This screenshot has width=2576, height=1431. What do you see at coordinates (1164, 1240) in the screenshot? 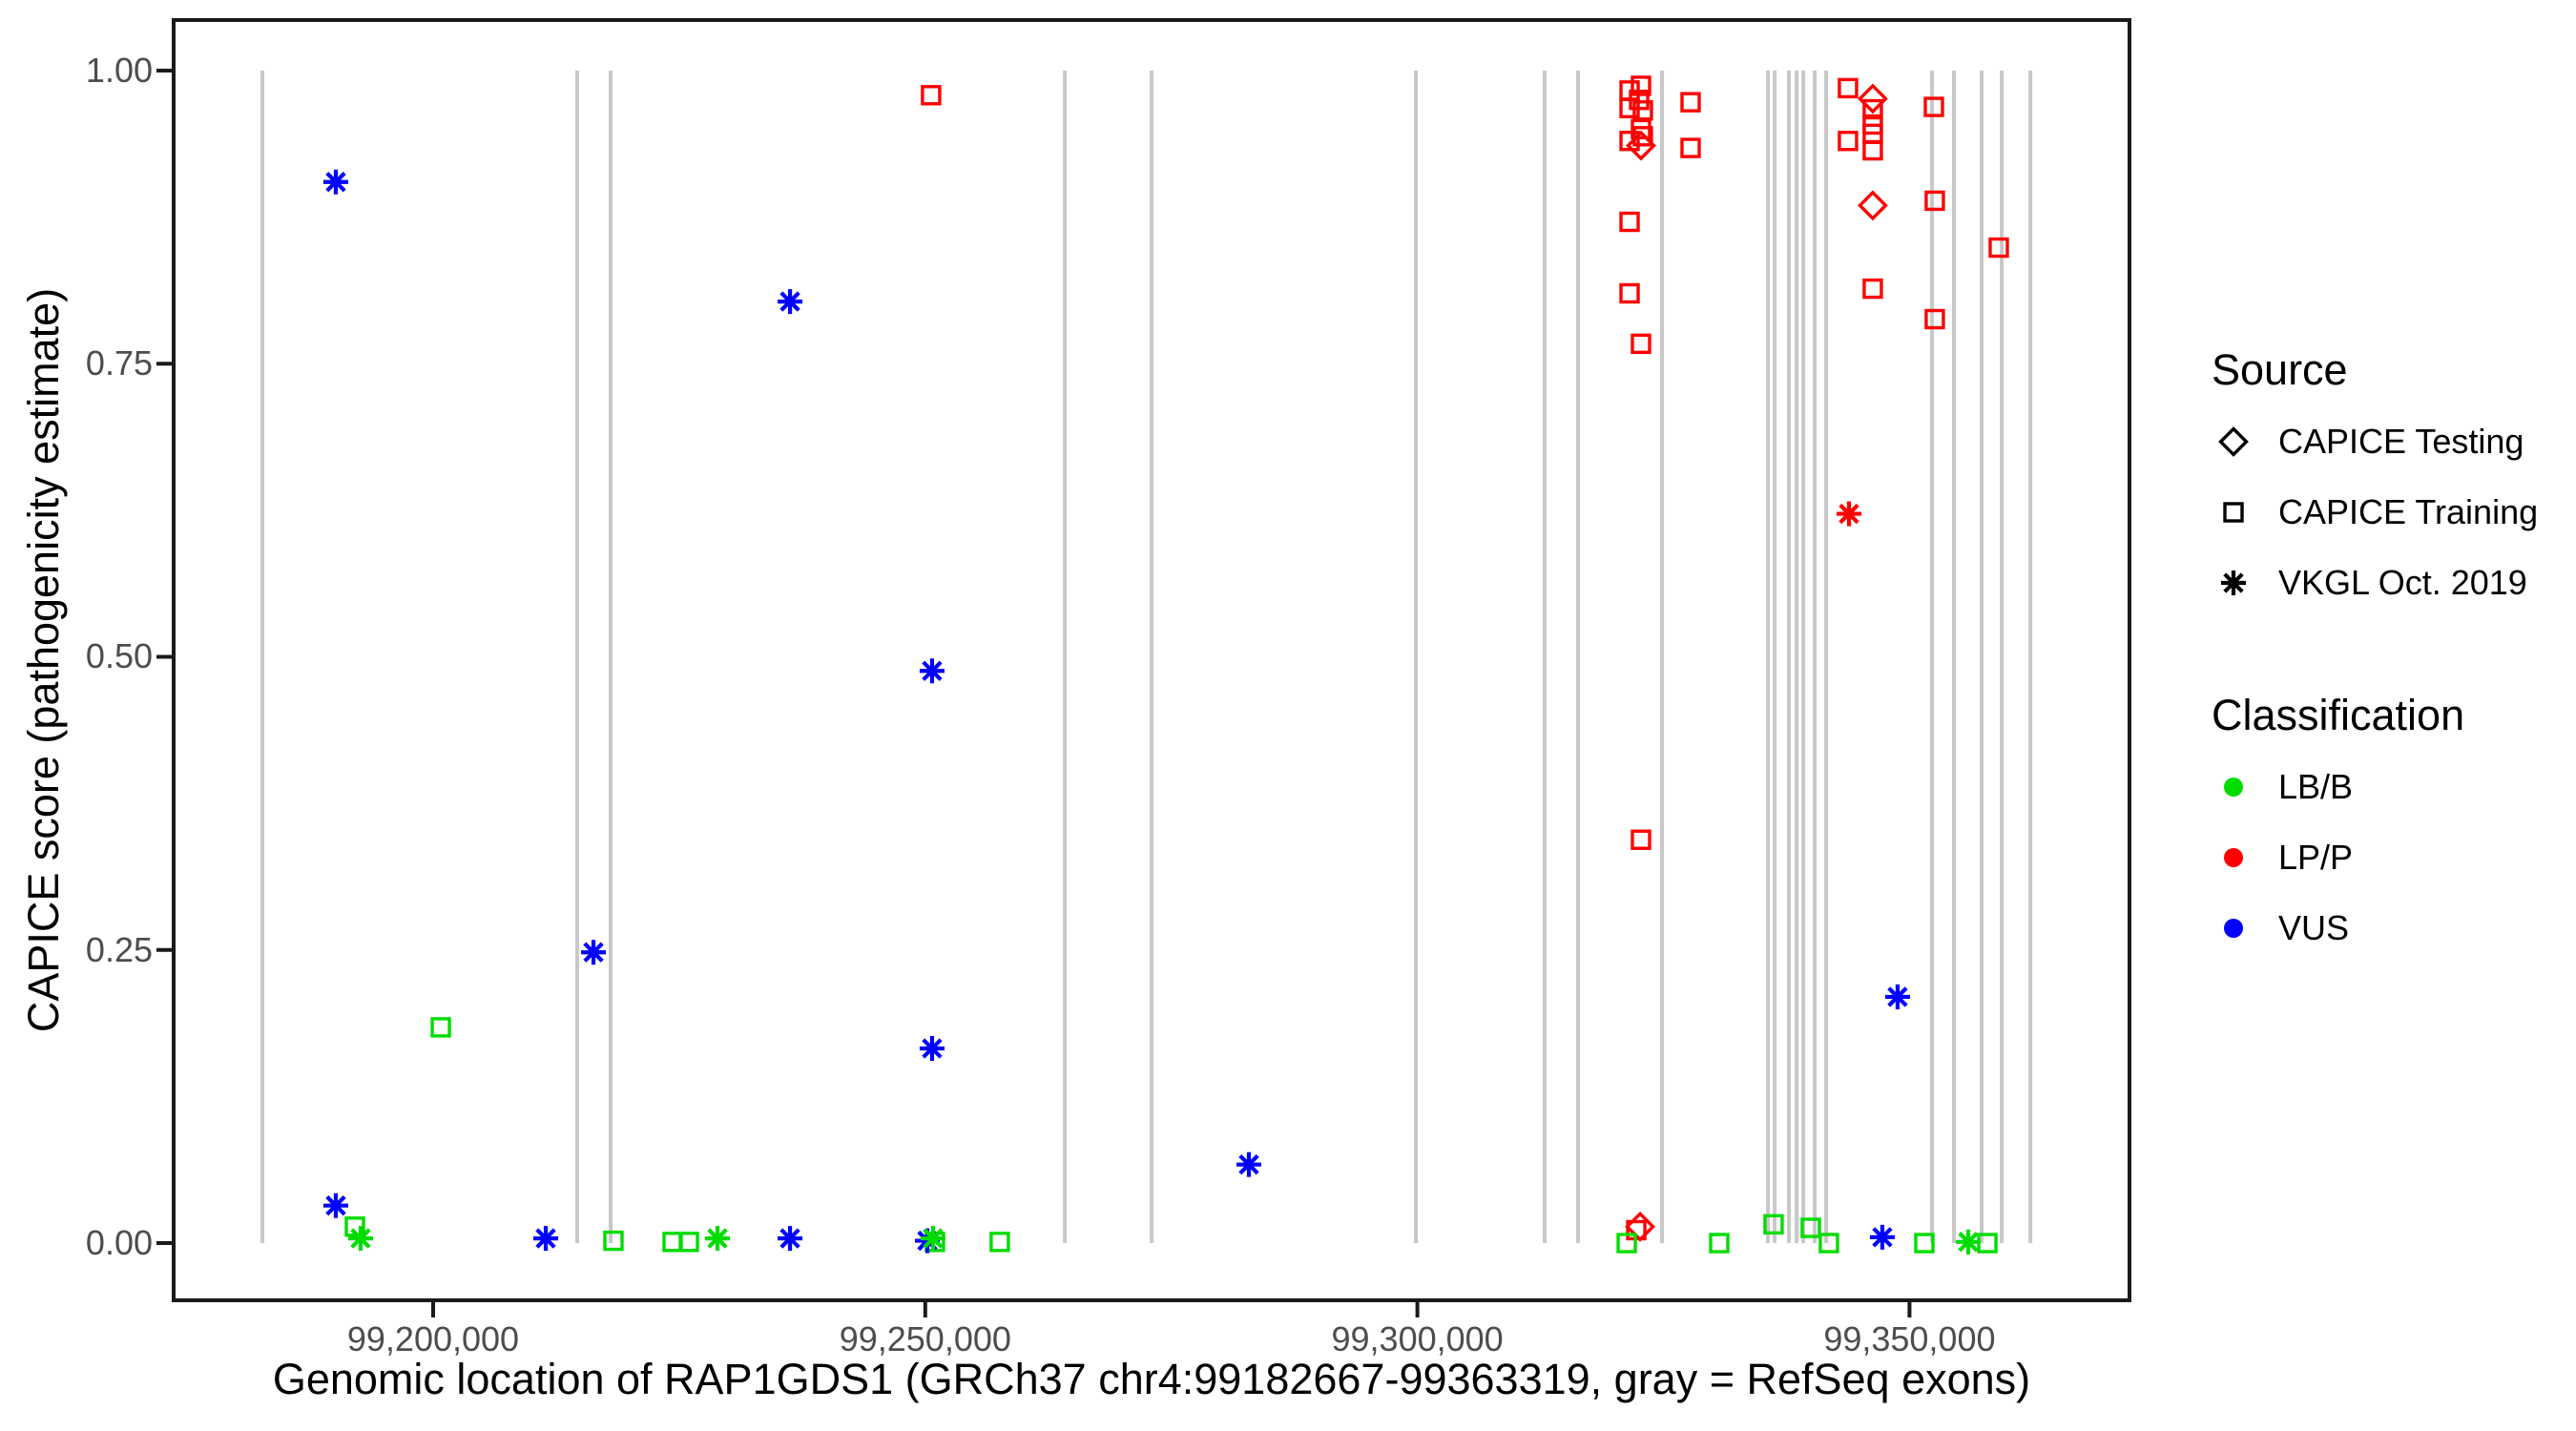
I see `series-vkgl-oct-2019-lb-b` at bounding box center [1164, 1240].